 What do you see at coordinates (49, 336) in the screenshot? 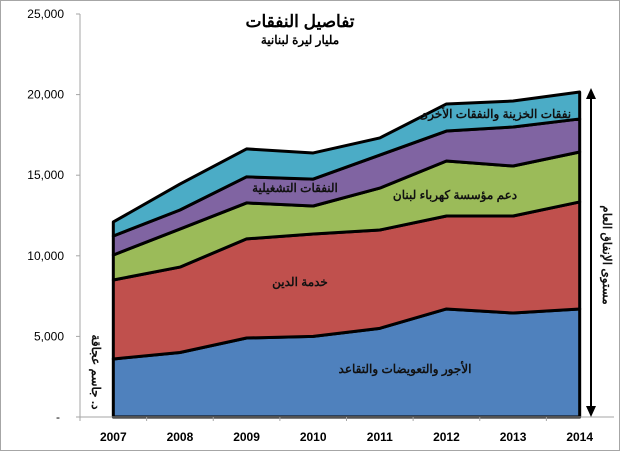
I see `y-tick-label: 5,000` at bounding box center [49, 336].